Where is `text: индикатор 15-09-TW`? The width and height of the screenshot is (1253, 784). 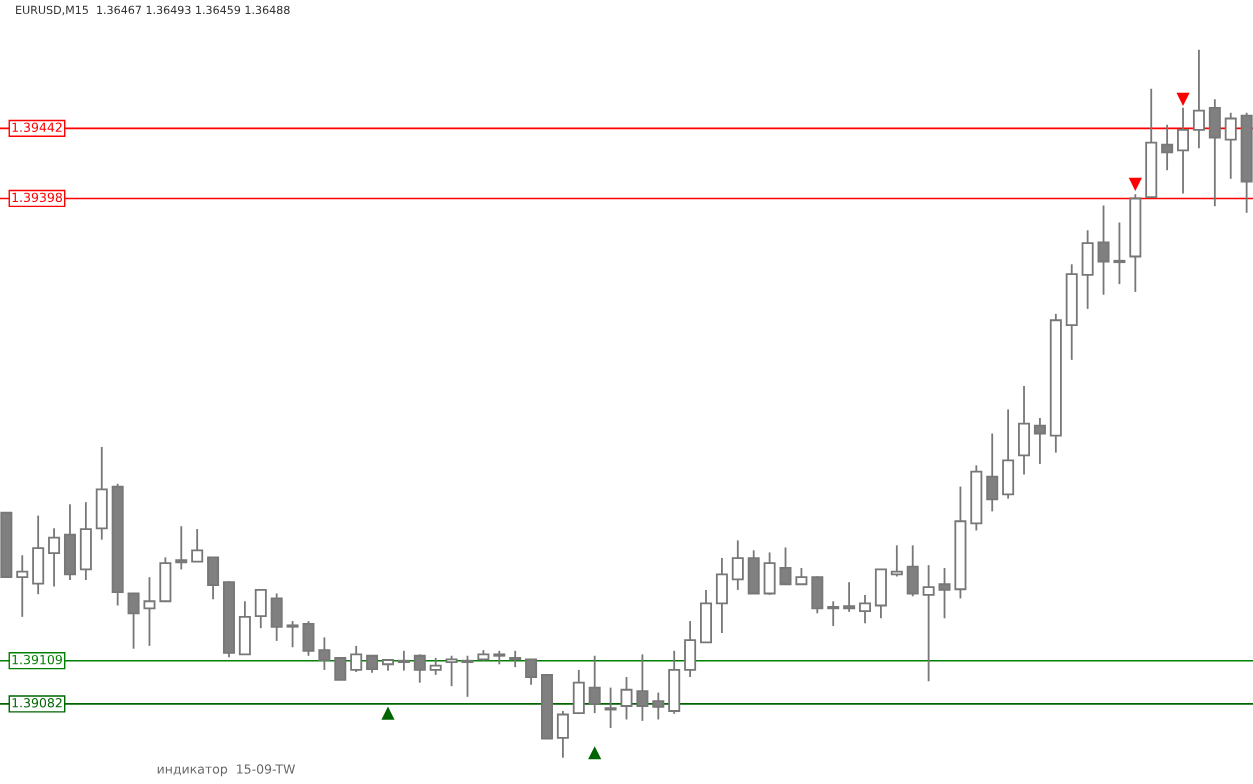 text: индикатор 15-09-TW is located at coordinates (226, 770).